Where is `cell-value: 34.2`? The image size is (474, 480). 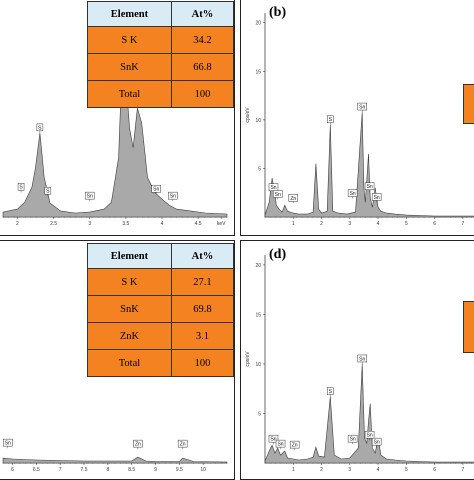
cell-value: 34.2 is located at coordinates (202, 40).